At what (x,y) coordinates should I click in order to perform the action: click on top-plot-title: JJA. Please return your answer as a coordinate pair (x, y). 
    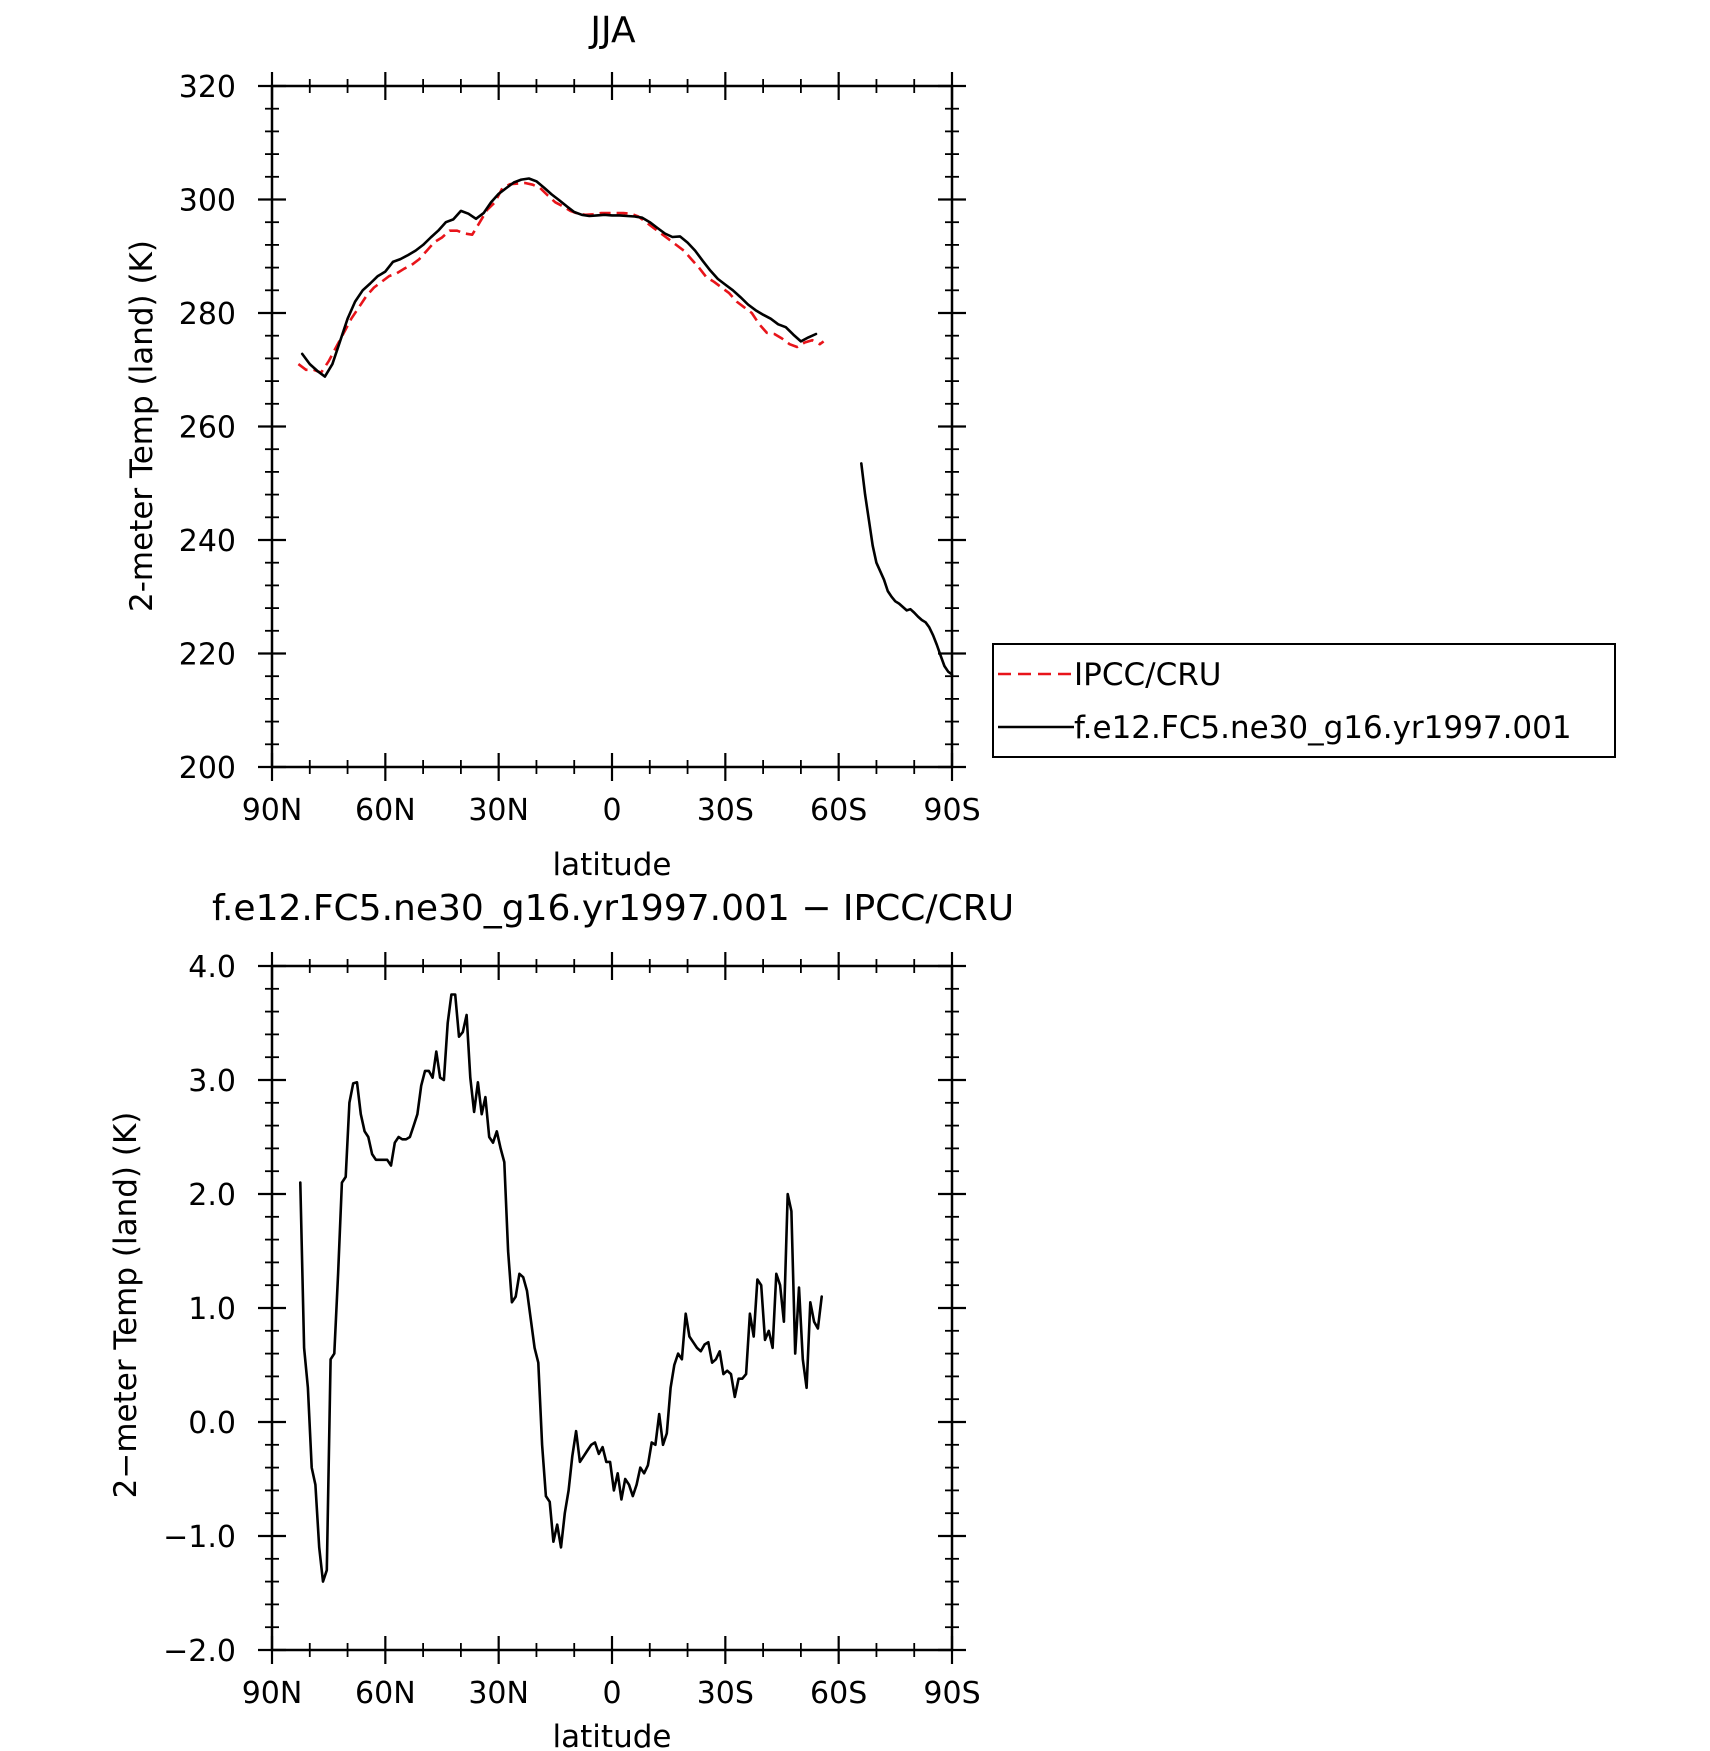
    Looking at the image, I should click on (612, 30).